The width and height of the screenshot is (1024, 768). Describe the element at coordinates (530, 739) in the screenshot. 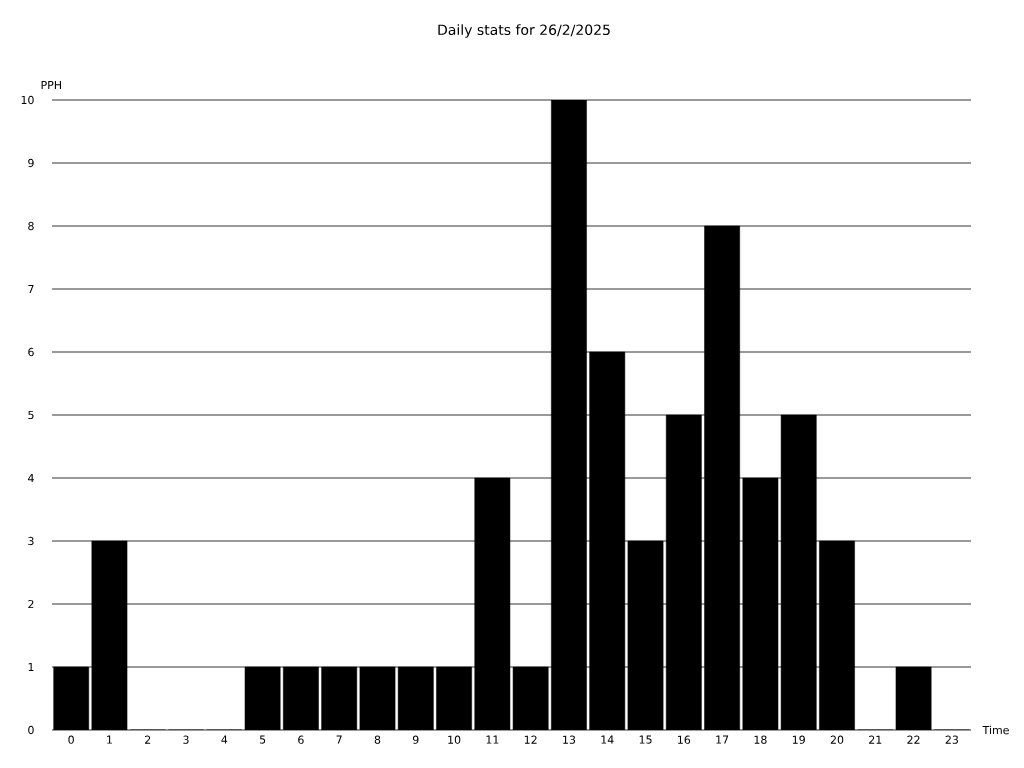

I see `x-tick-label: 12` at that location.